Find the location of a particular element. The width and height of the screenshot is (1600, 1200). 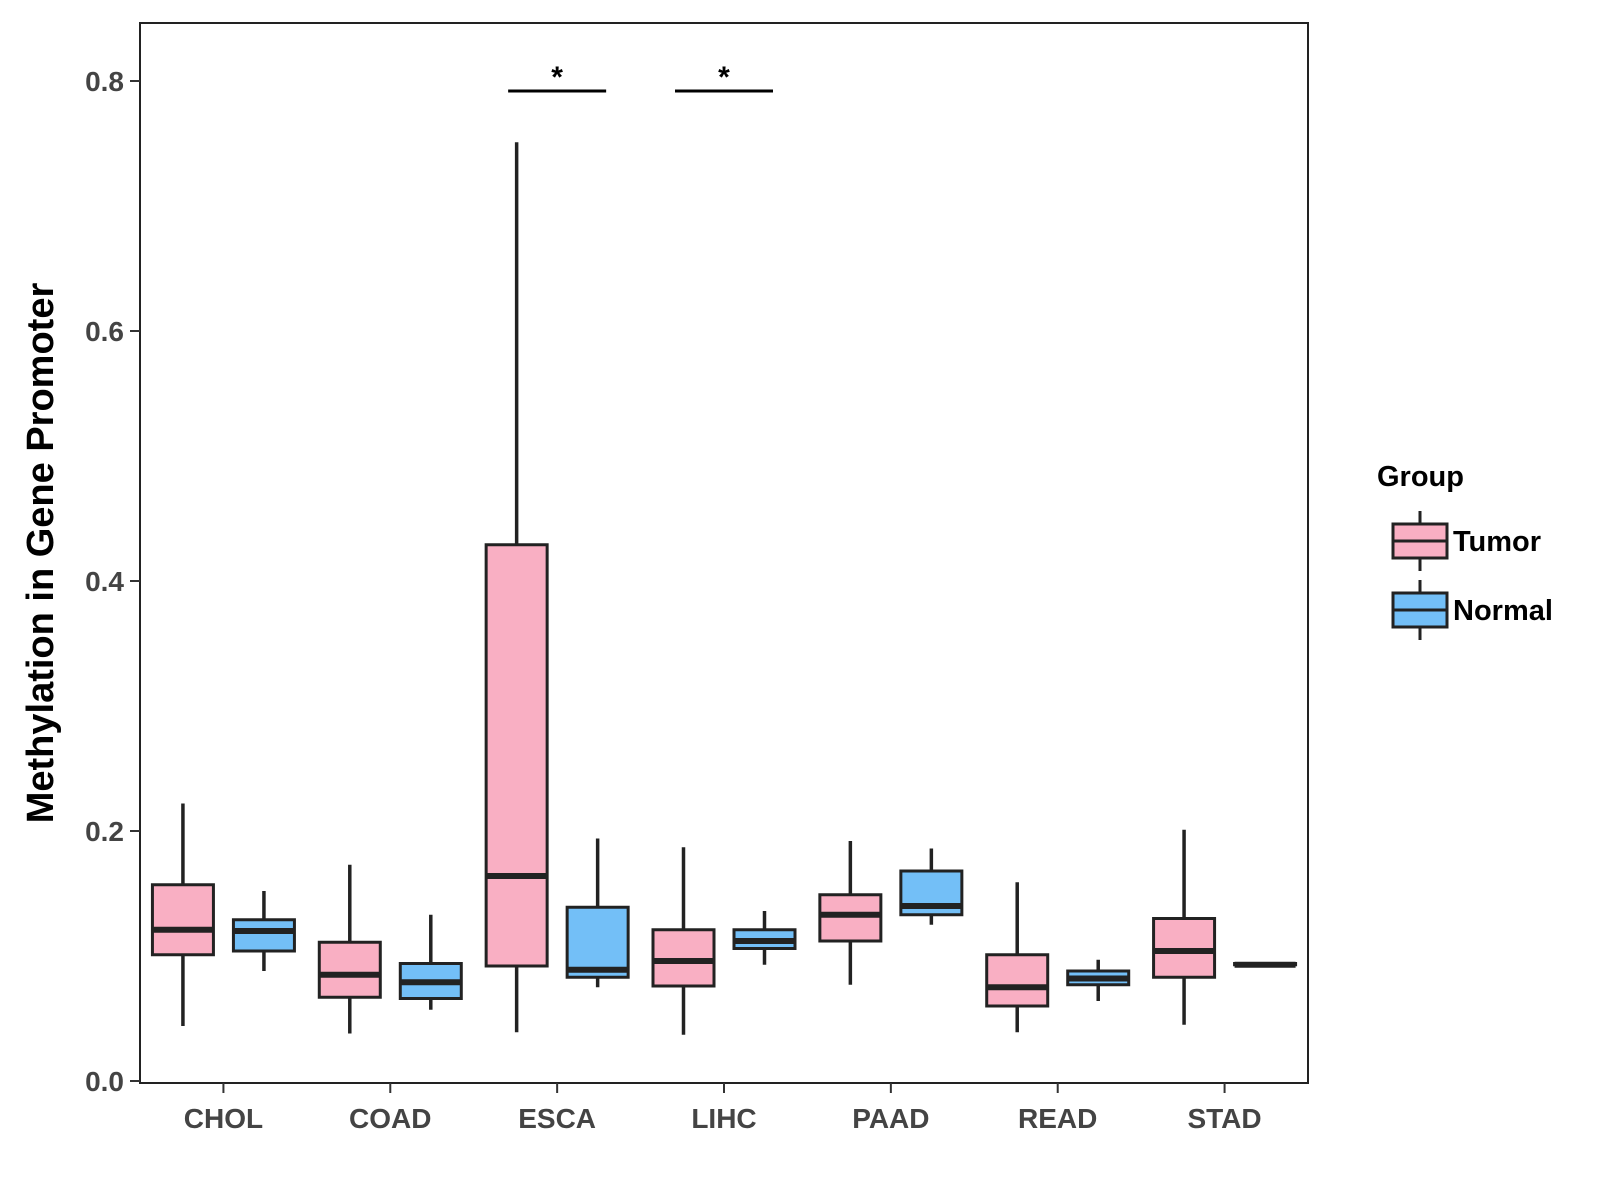

x-tick-label: CHOL is located at coordinates (223, 1118).